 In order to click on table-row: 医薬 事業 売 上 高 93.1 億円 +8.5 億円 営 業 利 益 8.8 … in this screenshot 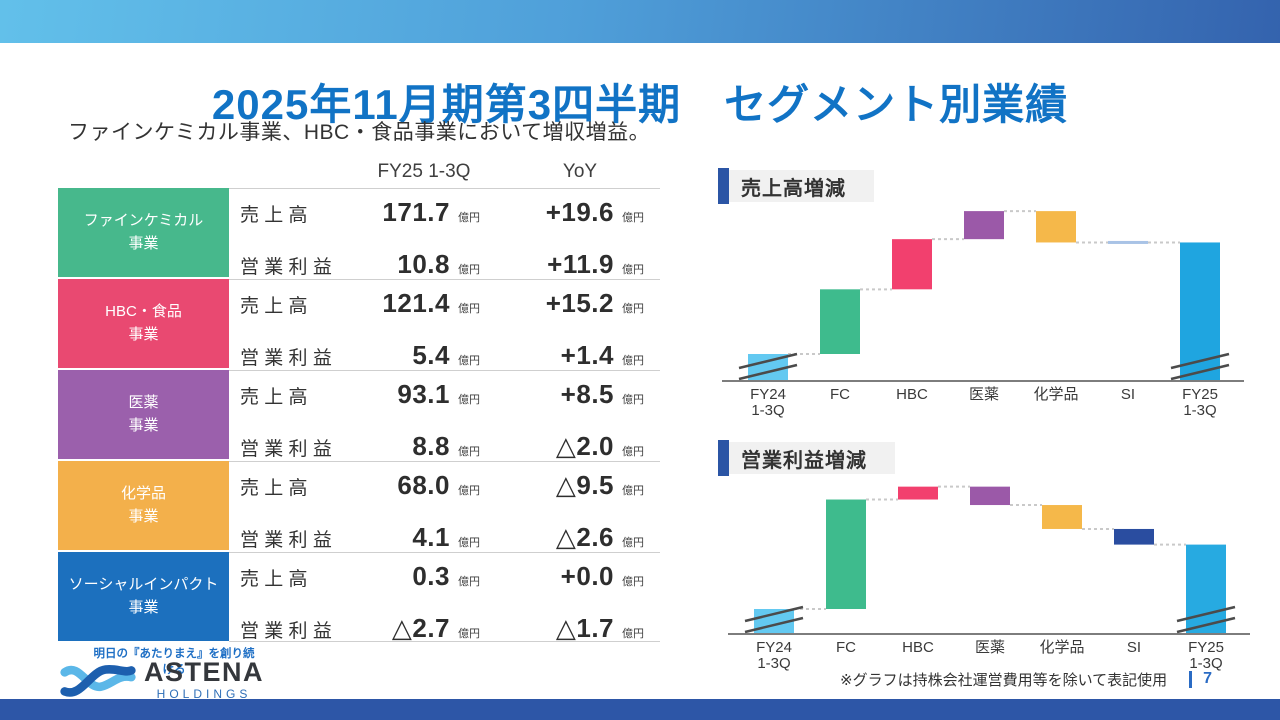, I will do `click(359, 415)`.